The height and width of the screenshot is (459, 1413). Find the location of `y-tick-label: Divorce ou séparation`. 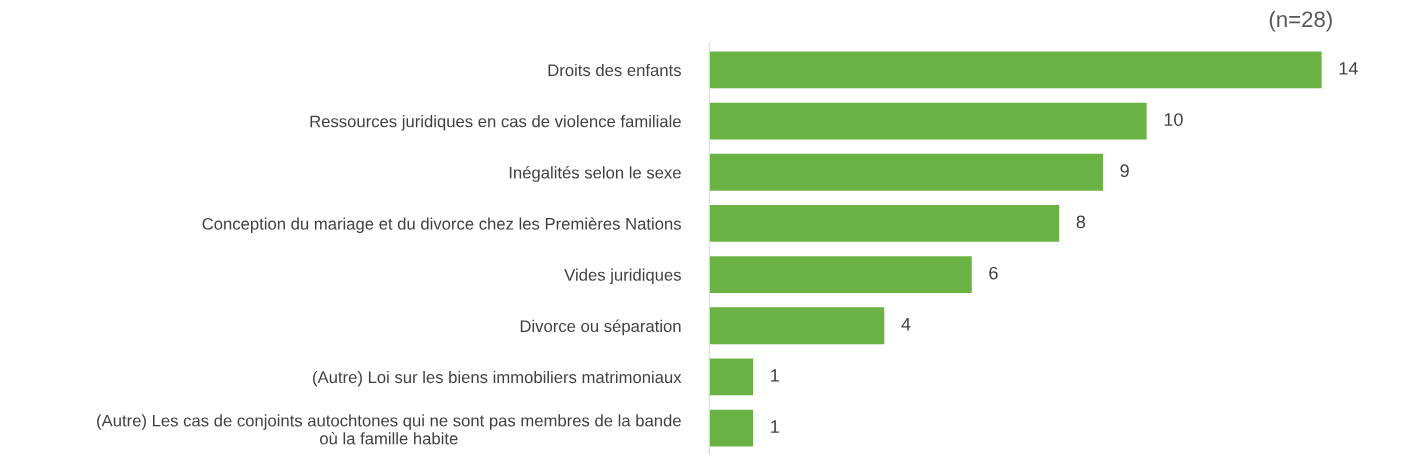

y-tick-label: Divorce ou séparation is located at coordinates (600, 327).